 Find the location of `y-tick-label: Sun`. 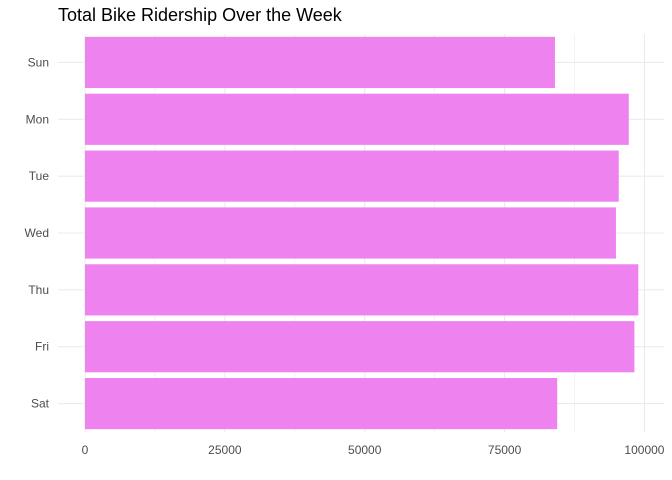

y-tick-label: Sun is located at coordinates (38, 62).